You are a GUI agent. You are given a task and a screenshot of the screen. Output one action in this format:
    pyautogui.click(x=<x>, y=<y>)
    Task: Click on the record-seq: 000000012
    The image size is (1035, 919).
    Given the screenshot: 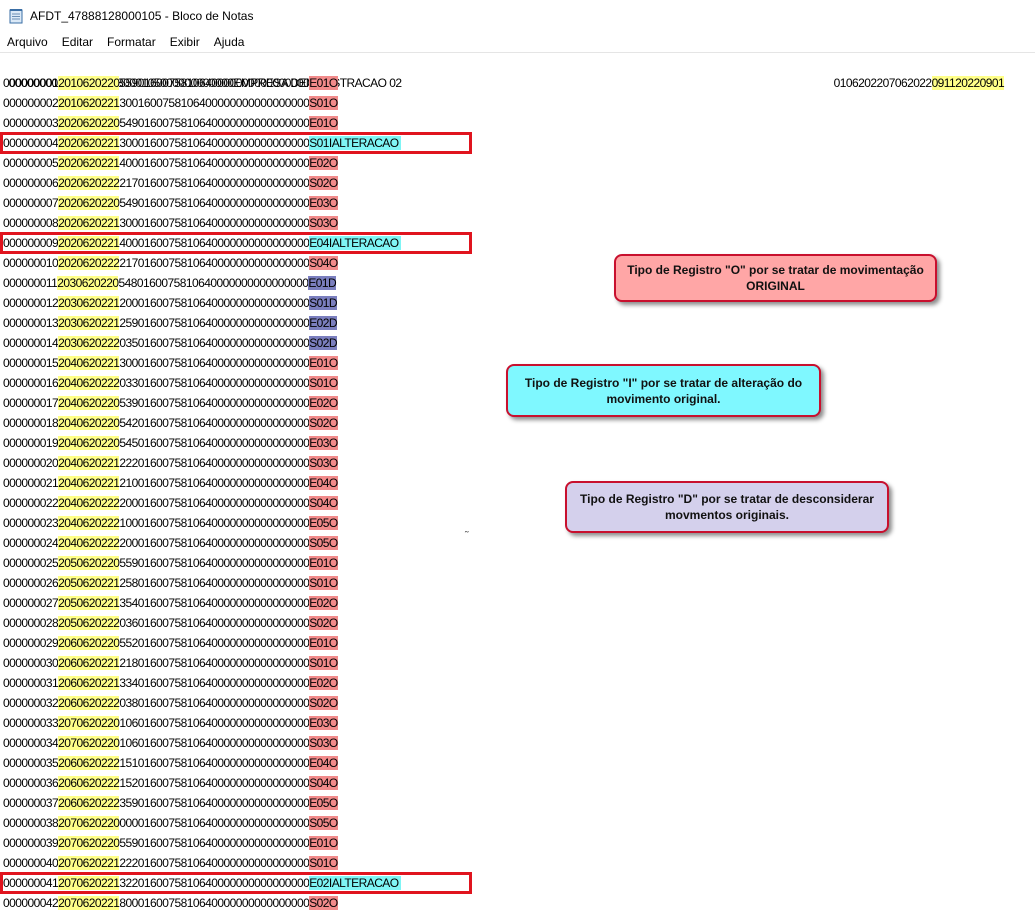 What is the action you would take?
    pyautogui.click(x=31, y=303)
    